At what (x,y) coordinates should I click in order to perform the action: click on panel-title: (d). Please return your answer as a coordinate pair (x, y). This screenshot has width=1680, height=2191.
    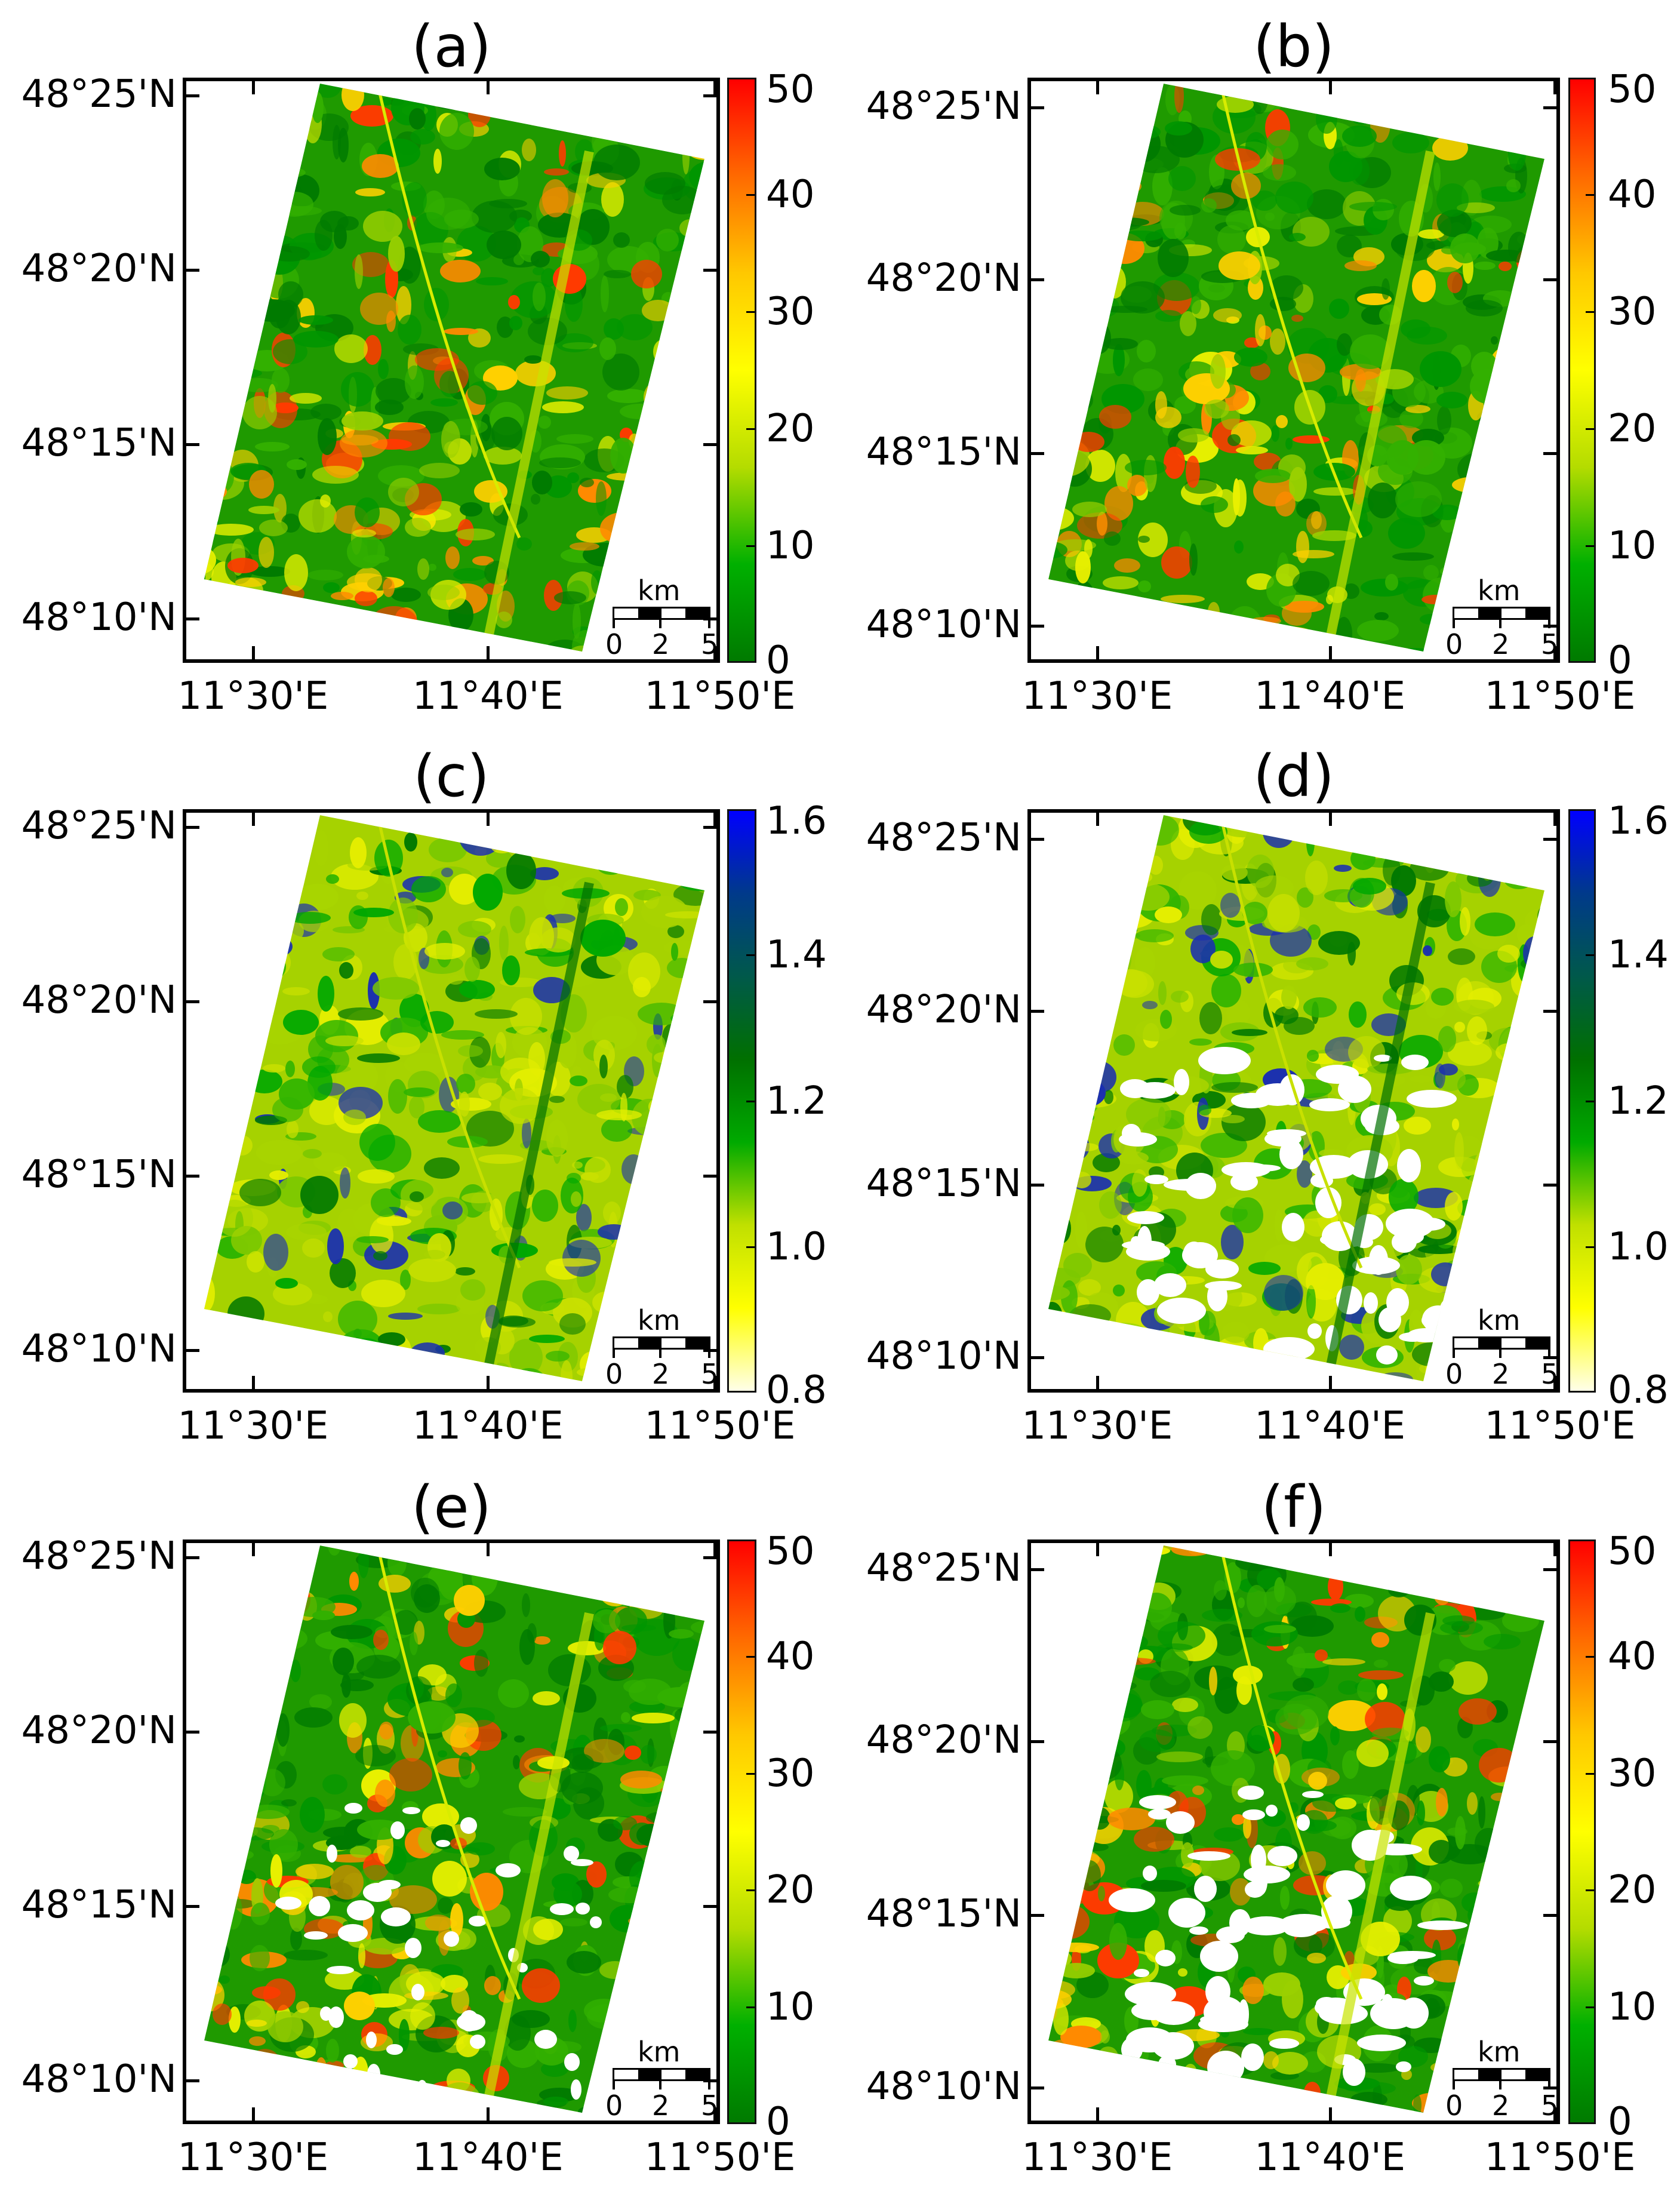
    Looking at the image, I should click on (1293, 776).